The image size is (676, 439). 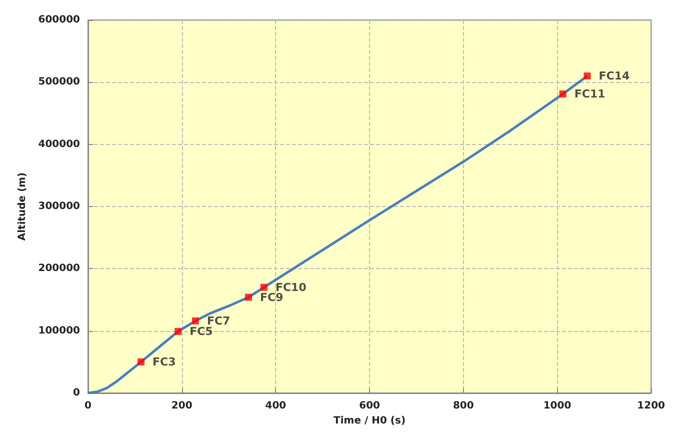 What do you see at coordinates (164, 361) in the screenshot?
I see `annotation: FC3` at bounding box center [164, 361].